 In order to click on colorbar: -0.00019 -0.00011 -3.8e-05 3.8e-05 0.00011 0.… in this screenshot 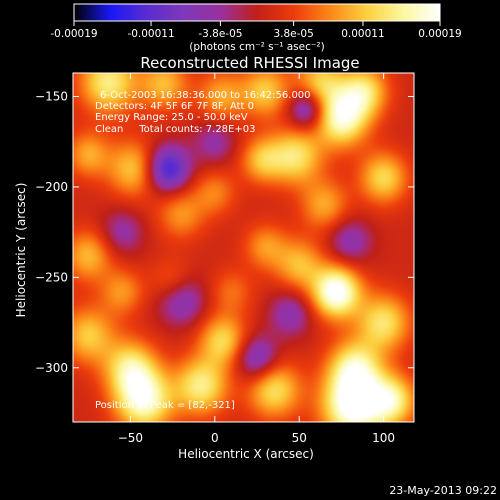, I will do `click(256, 28)`.